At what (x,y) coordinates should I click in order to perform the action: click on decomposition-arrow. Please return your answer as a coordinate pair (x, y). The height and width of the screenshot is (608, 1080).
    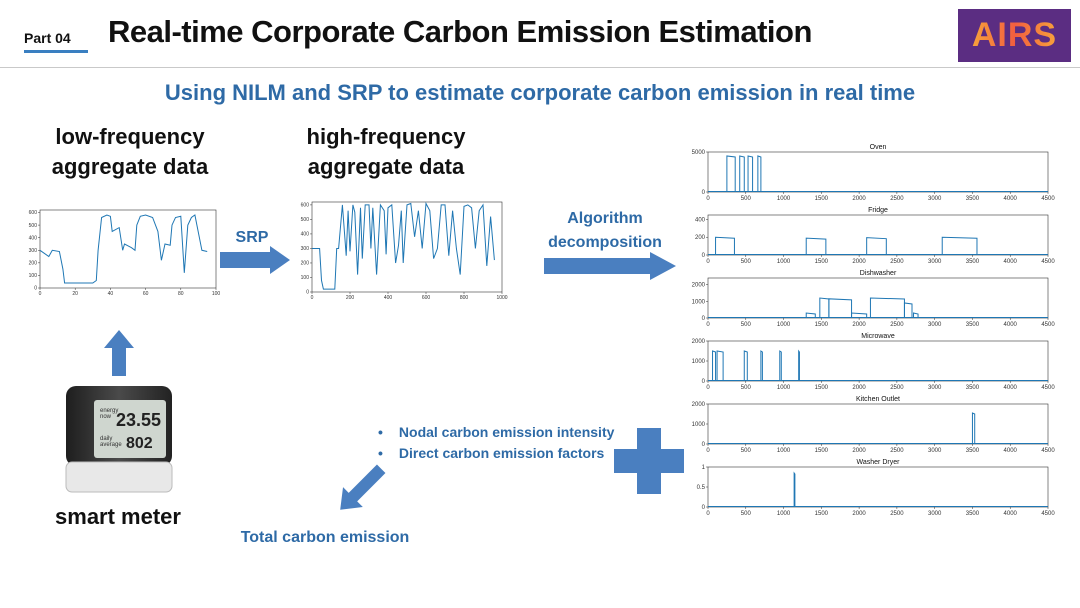
    Looking at the image, I should click on (610, 266).